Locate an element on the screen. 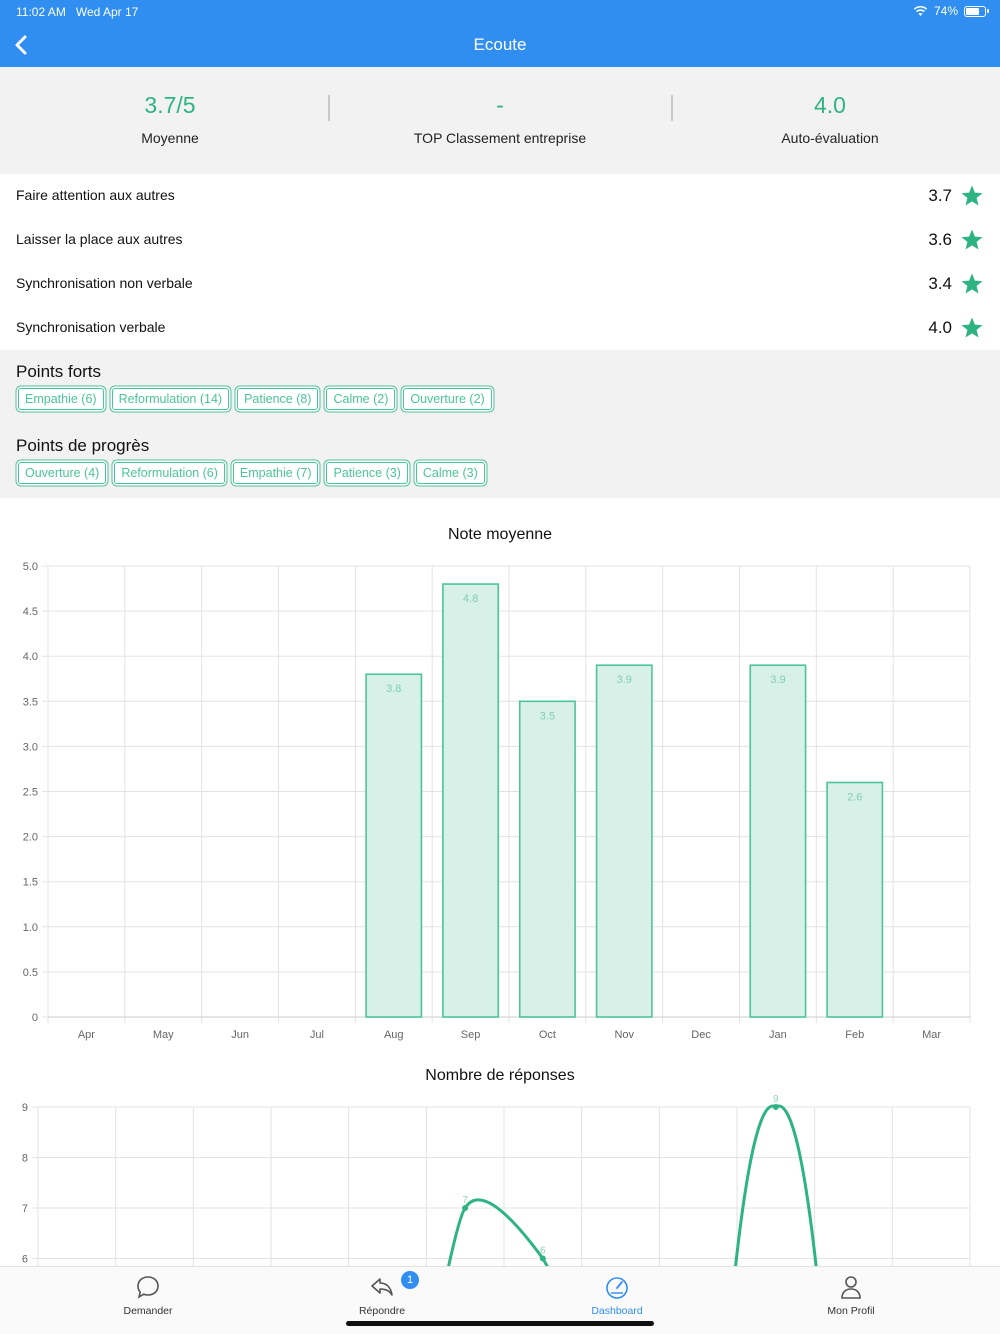 The height and width of the screenshot is (1334, 1000). chevron-left-icon is located at coordinates (23, 45).